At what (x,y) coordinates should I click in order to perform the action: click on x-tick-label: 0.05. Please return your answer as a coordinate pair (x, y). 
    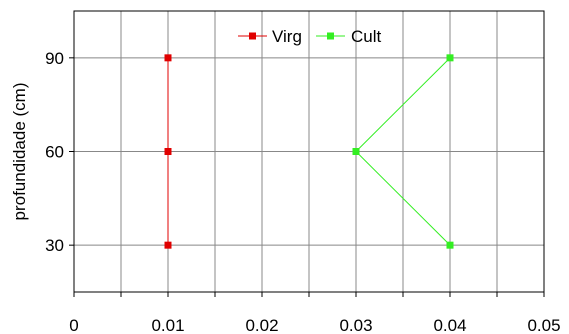
    Looking at the image, I should click on (543, 325).